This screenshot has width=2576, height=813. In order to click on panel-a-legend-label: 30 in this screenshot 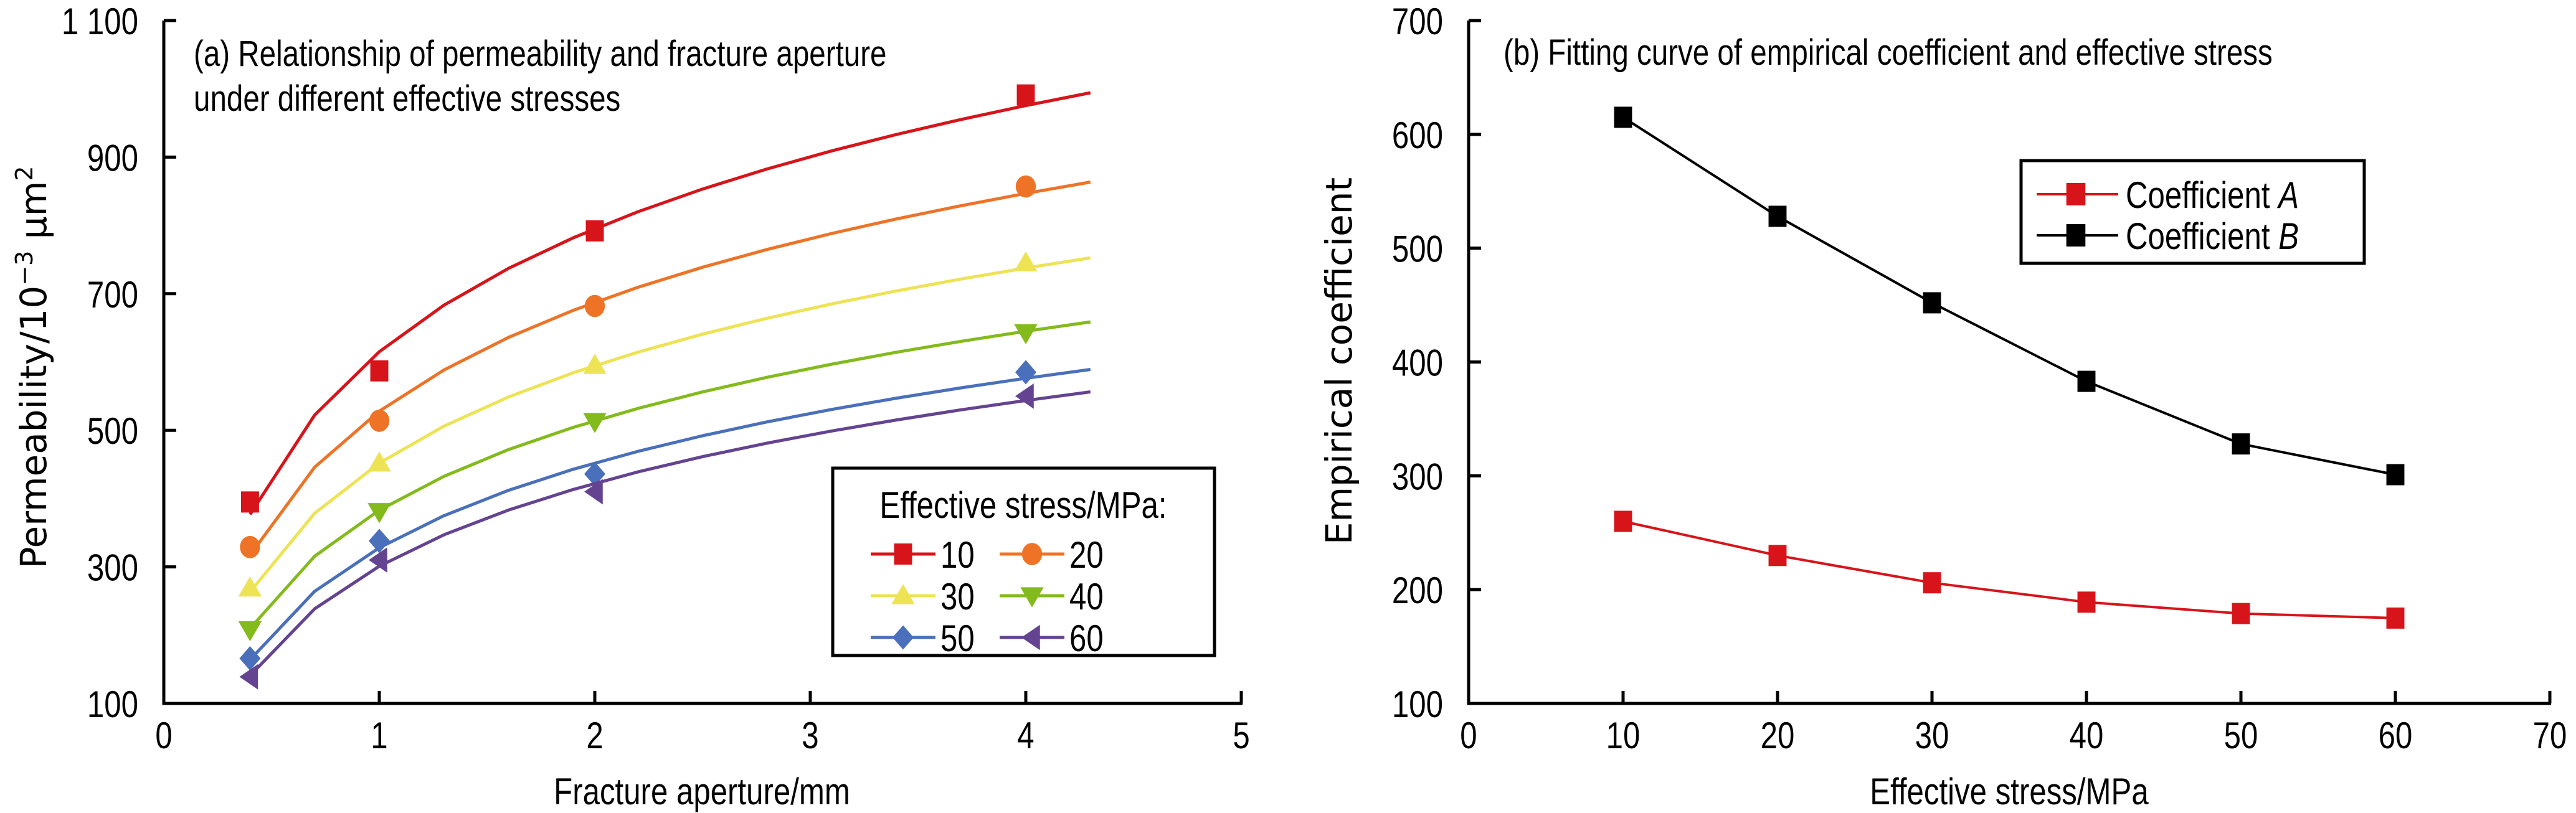, I will do `click(958, 596)`.